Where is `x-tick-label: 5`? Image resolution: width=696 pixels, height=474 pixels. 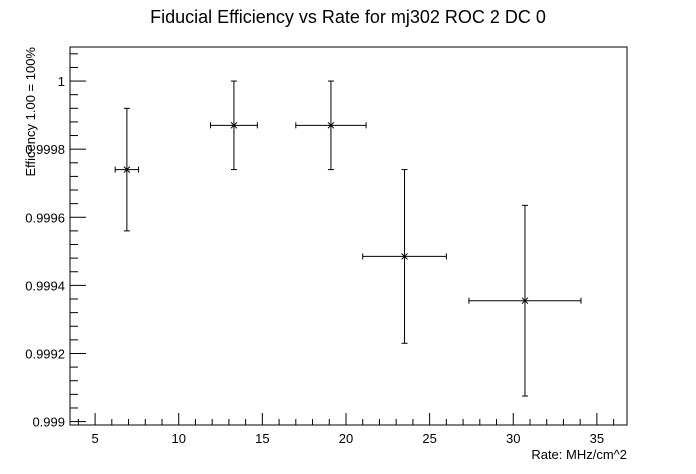
x-tick-label: 5 is located at coordinates (94, 438).